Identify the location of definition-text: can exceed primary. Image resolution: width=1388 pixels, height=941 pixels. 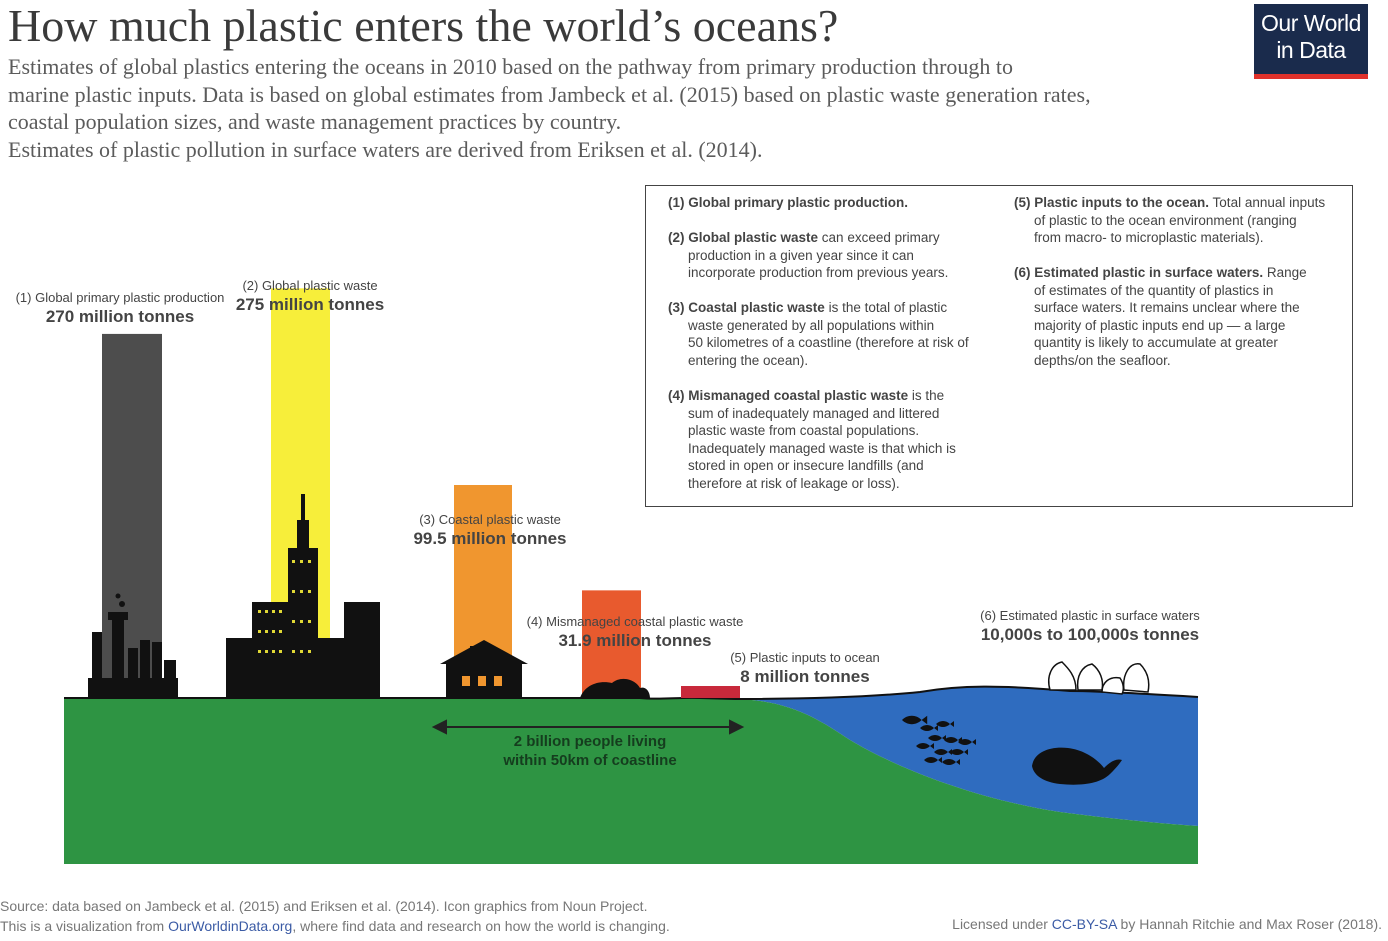
(879, 237).